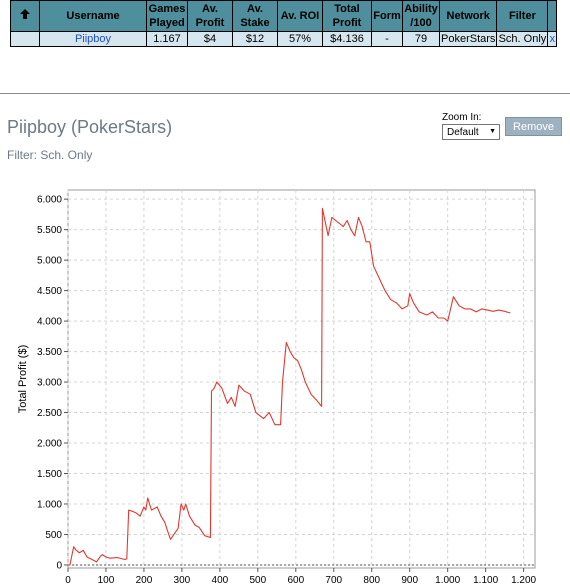  What do you see at coordinates (49, 200) in the screenshot?
I see `y-tick-label: 6.000` at bounding box center [49, 200].